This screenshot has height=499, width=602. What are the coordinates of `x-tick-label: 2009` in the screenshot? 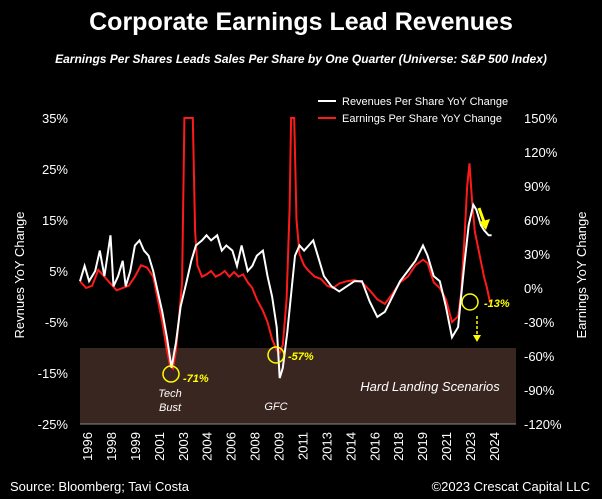 It's located at (279, 446).